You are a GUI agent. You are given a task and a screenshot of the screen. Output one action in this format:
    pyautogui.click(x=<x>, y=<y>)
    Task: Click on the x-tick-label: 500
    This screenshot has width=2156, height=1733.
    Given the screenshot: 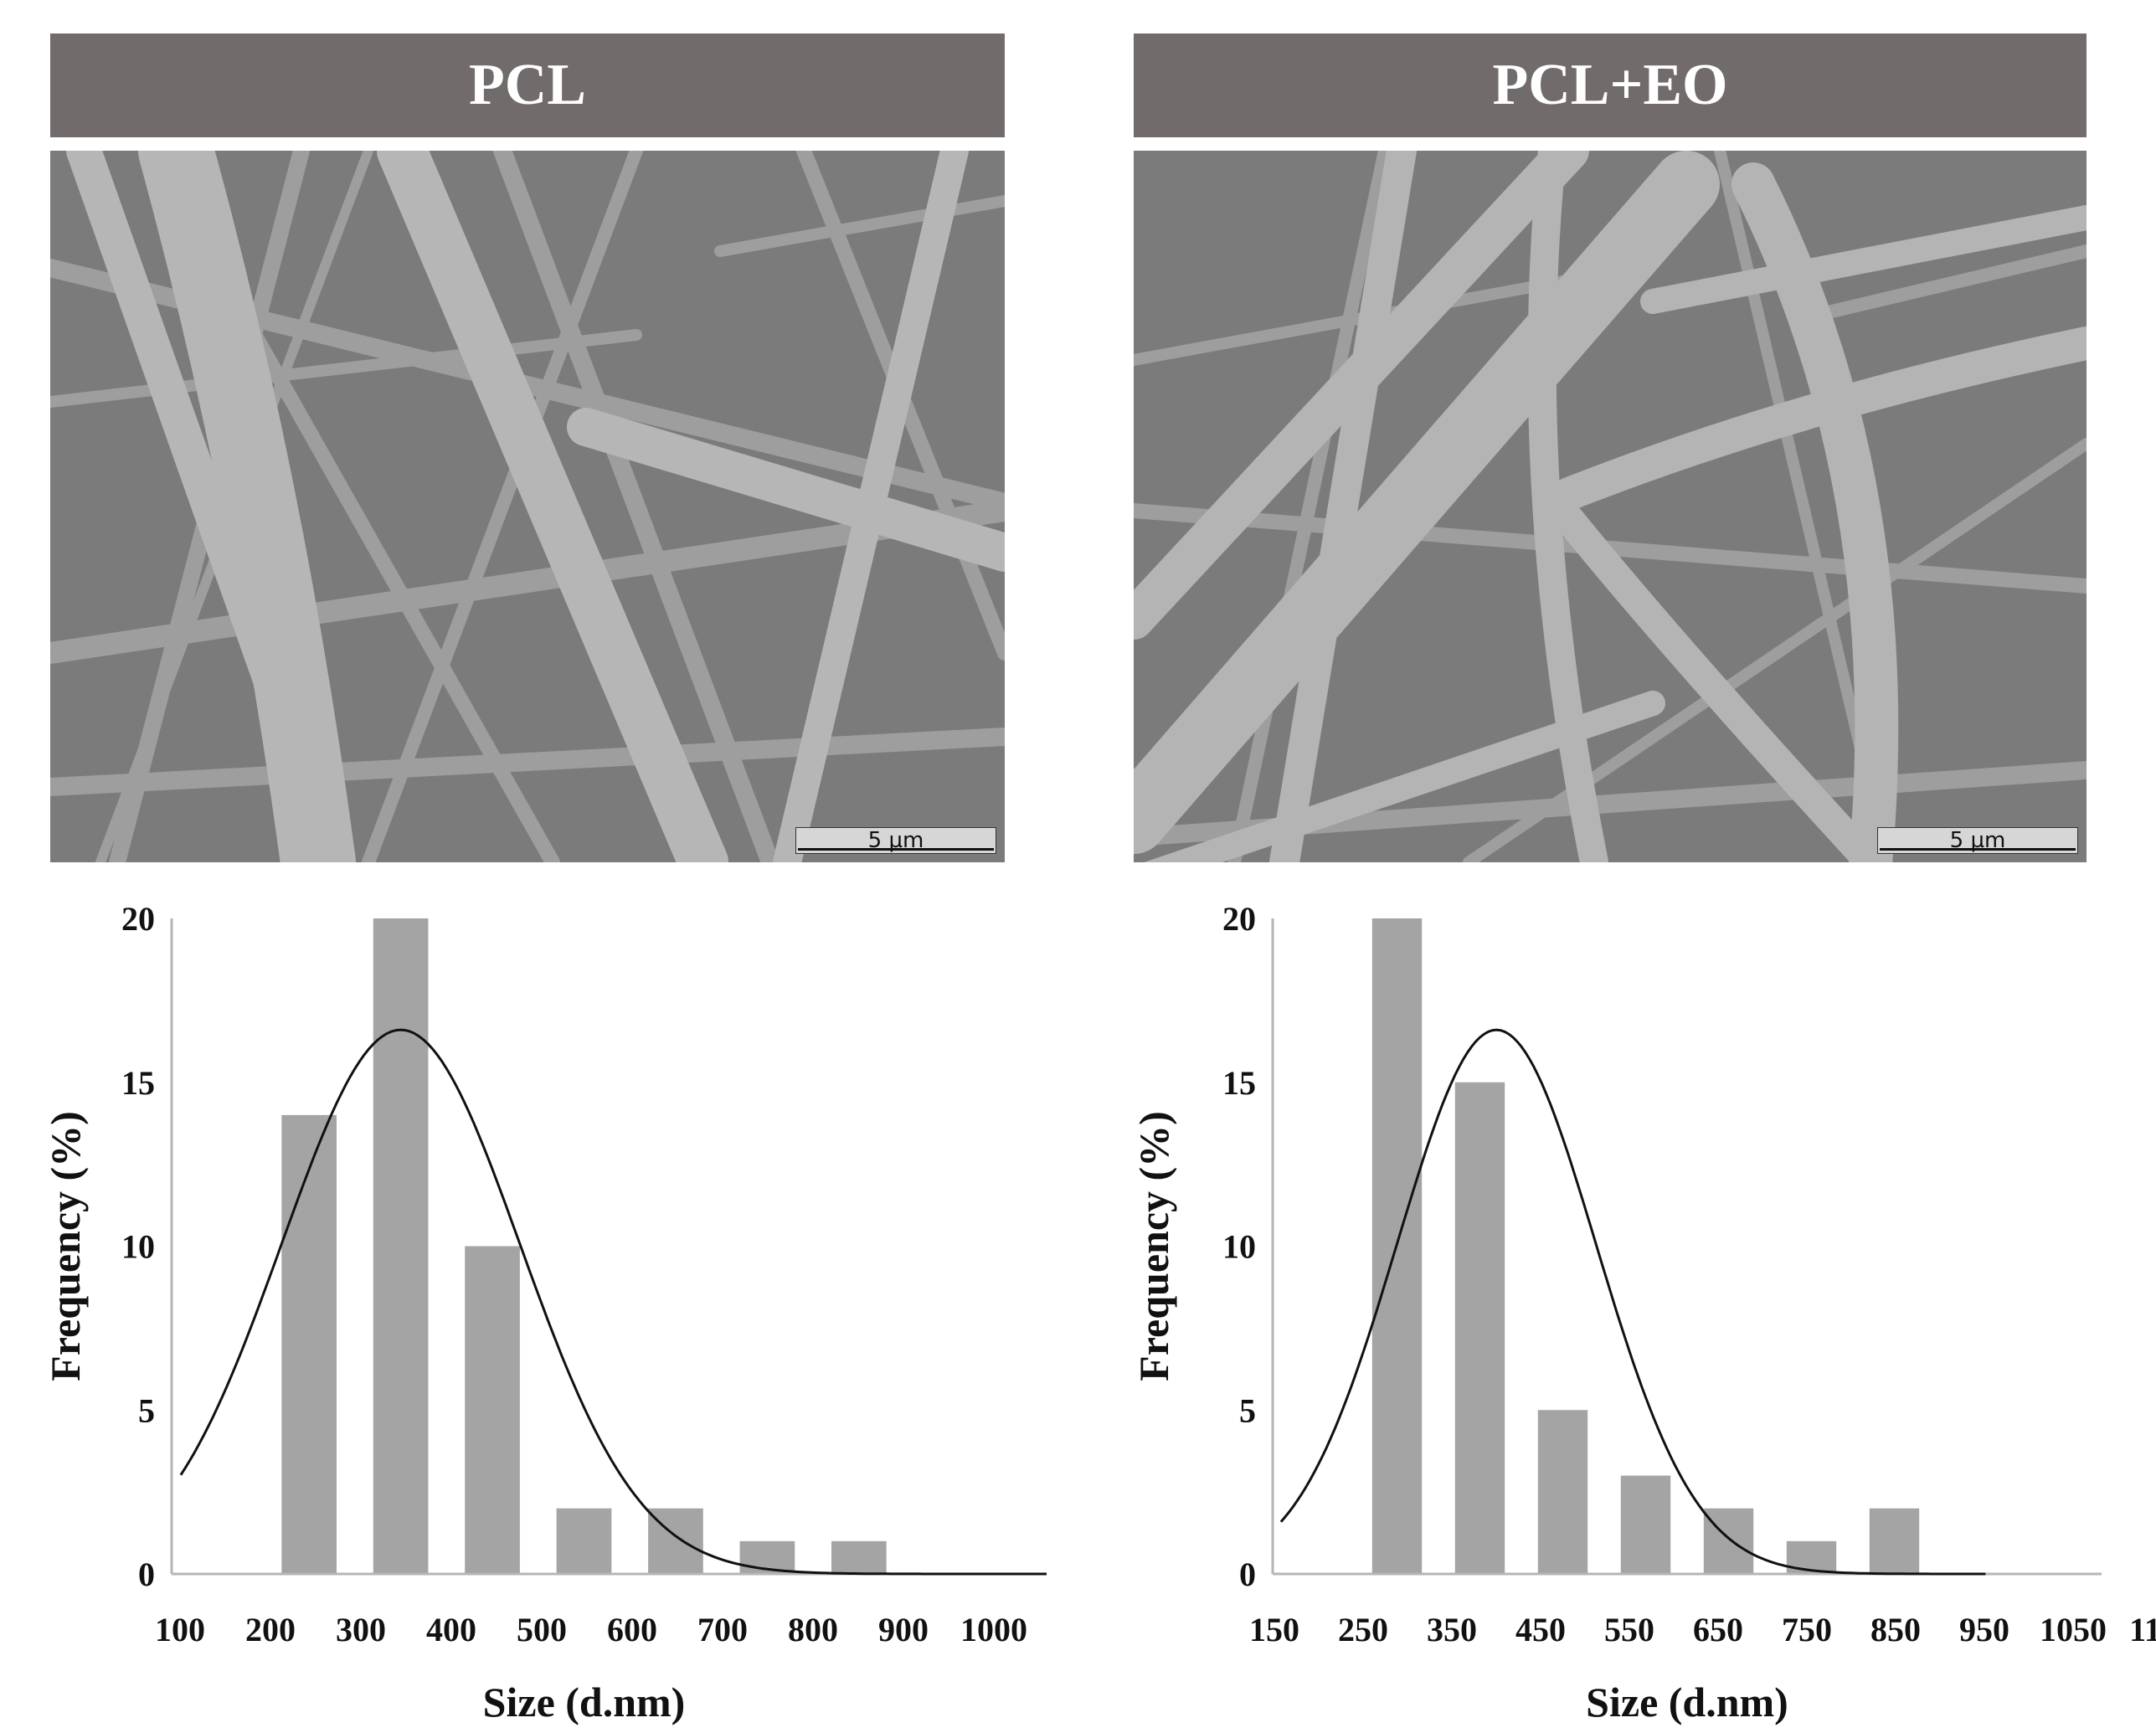 What is the action you would take?
    pyautogui.click(x=542, y=1629)
    